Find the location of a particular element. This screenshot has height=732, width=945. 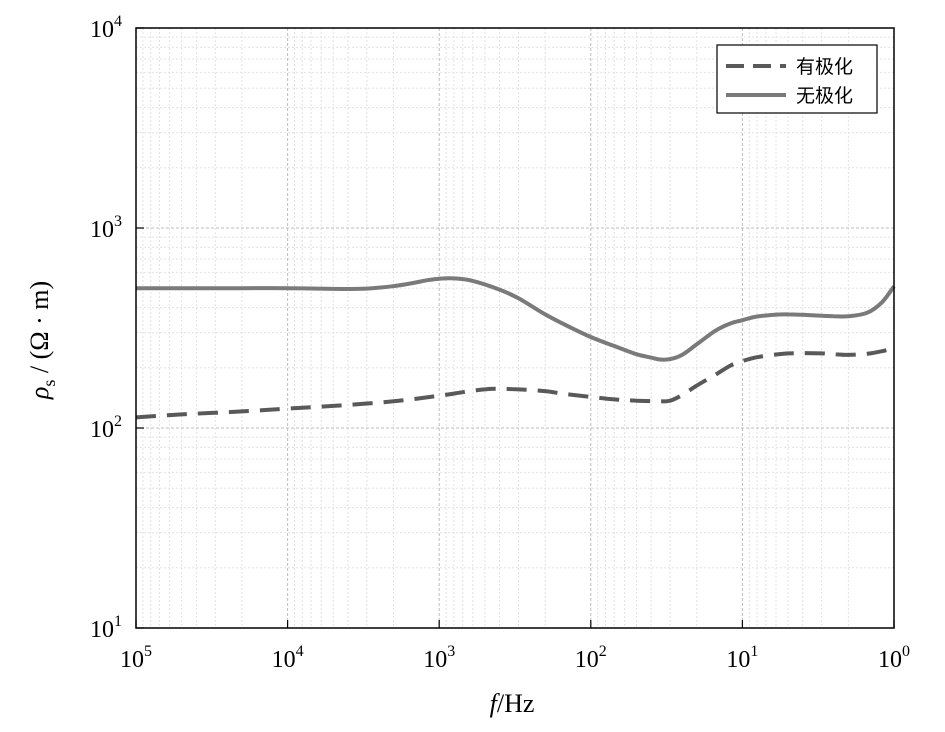

x-tick-label-2: 10³ is located at coordinates (439, 658).